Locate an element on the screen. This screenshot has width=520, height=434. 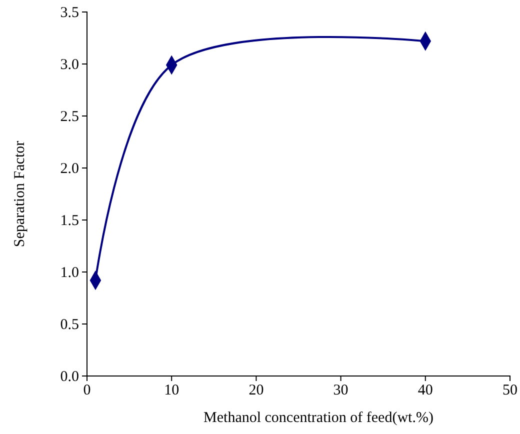
y-axis-title: Separation Factor is located at coordinates (20, 194).